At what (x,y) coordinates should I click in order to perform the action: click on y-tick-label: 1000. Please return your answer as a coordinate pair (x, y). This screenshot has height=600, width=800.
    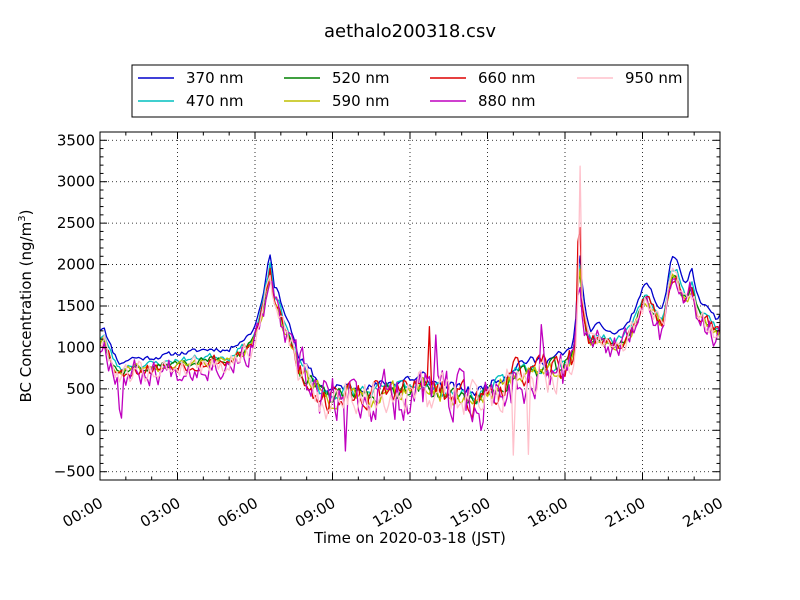
    Looking at the image, I should click on (76, 347).